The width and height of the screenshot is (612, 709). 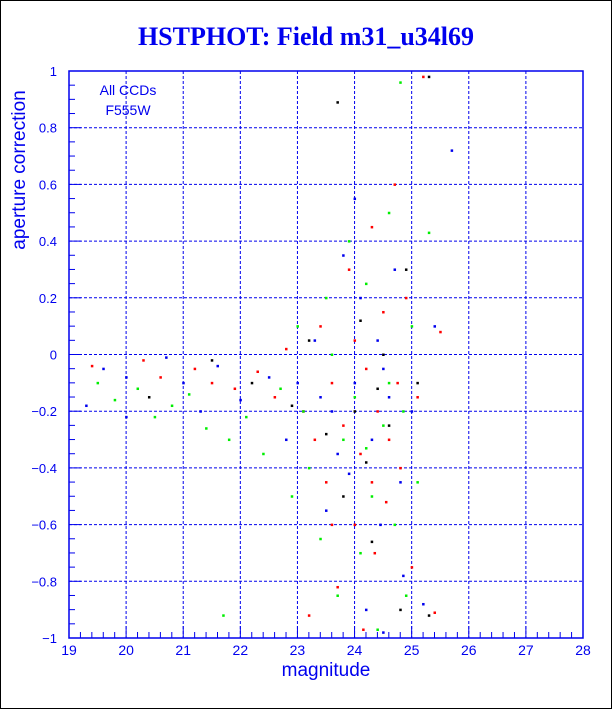 What do you see at coordinates (49, 638) in the screenshot?
I see `y-tick-label: −1` at bounding box center [49, 638].